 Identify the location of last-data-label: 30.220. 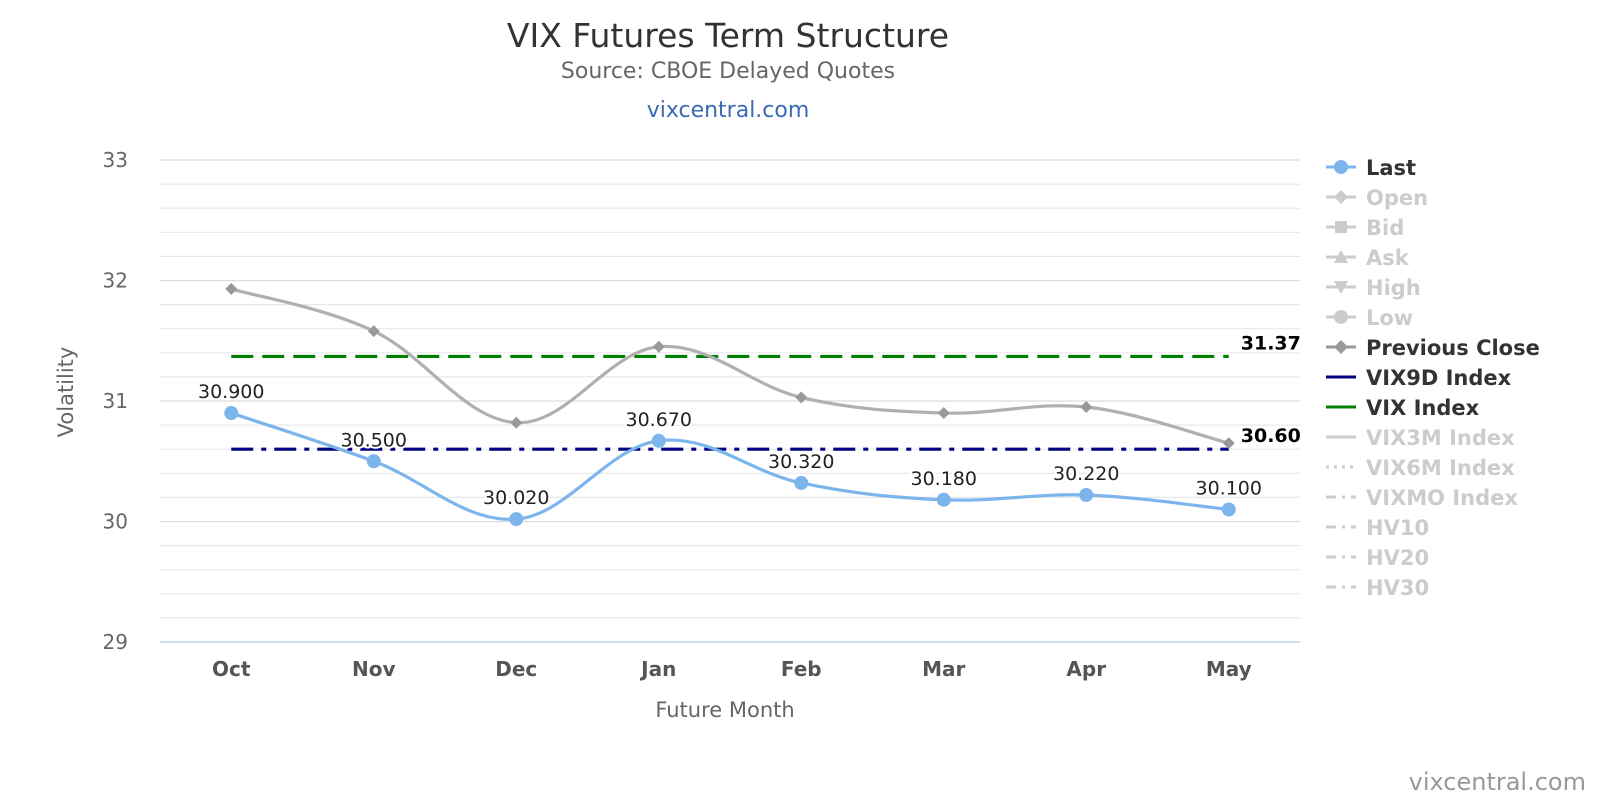
(1086, 474).